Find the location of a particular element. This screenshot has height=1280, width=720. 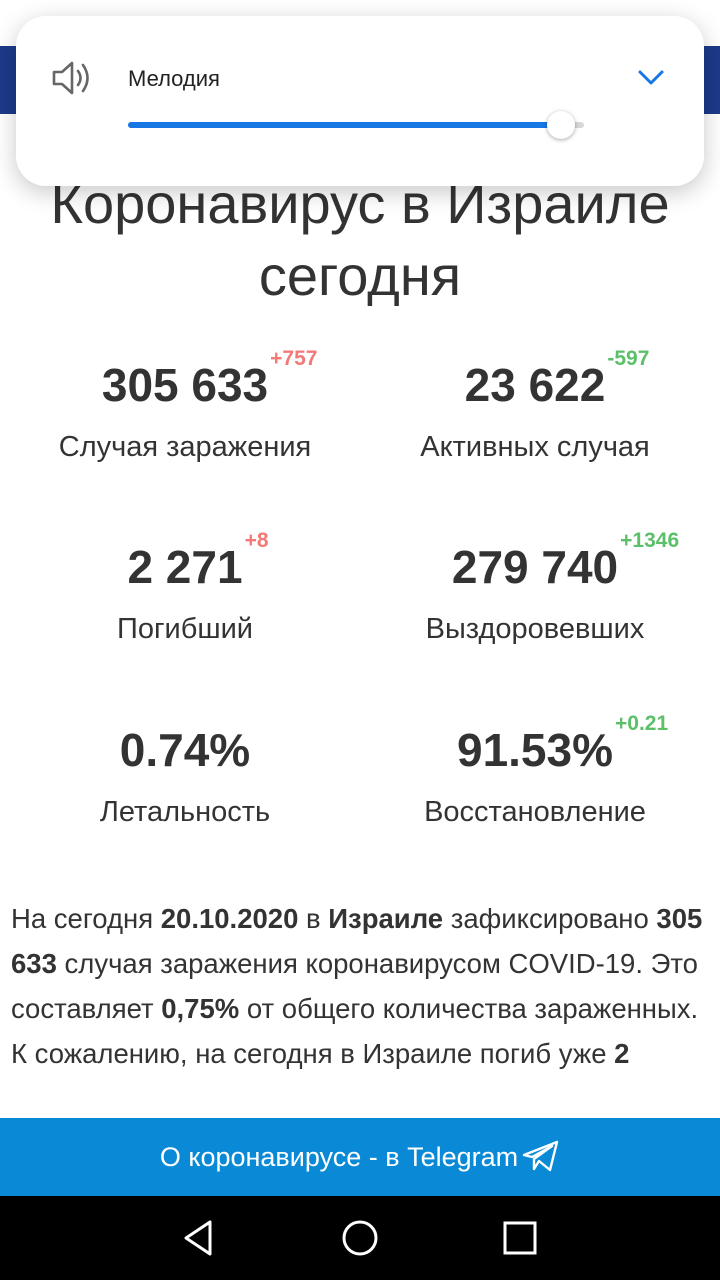

stat-delta: +0.21 is located at coordinates (642, 723).